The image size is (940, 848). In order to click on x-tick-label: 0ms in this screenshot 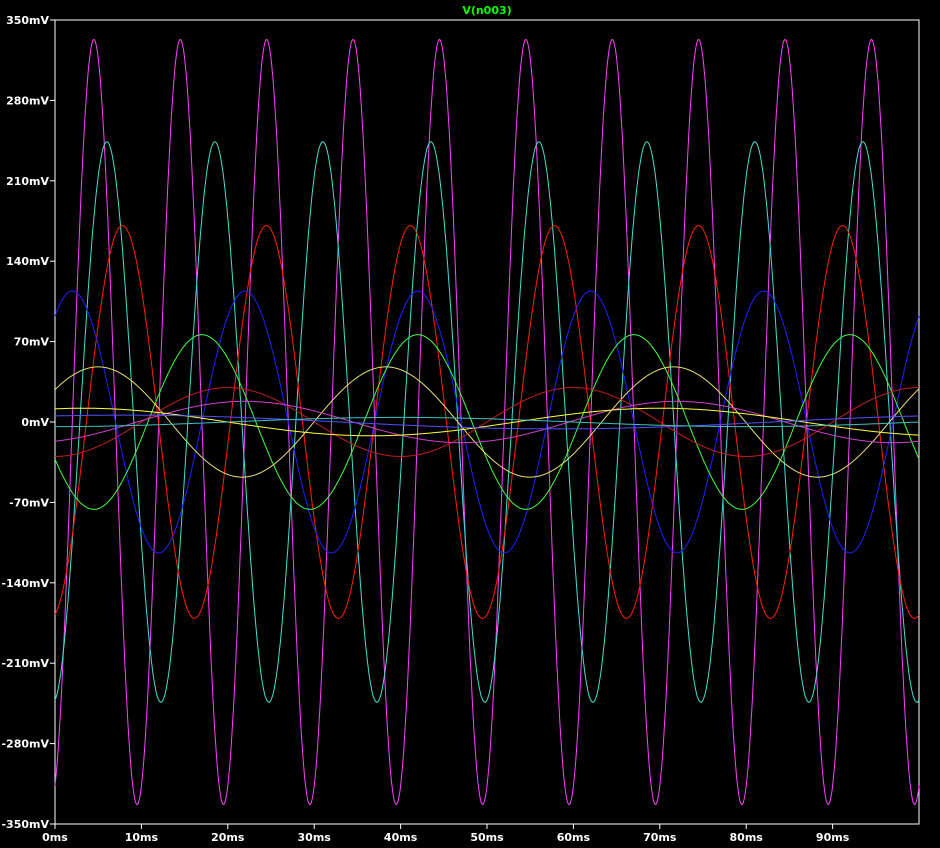, I will do `click(55, 837)`.